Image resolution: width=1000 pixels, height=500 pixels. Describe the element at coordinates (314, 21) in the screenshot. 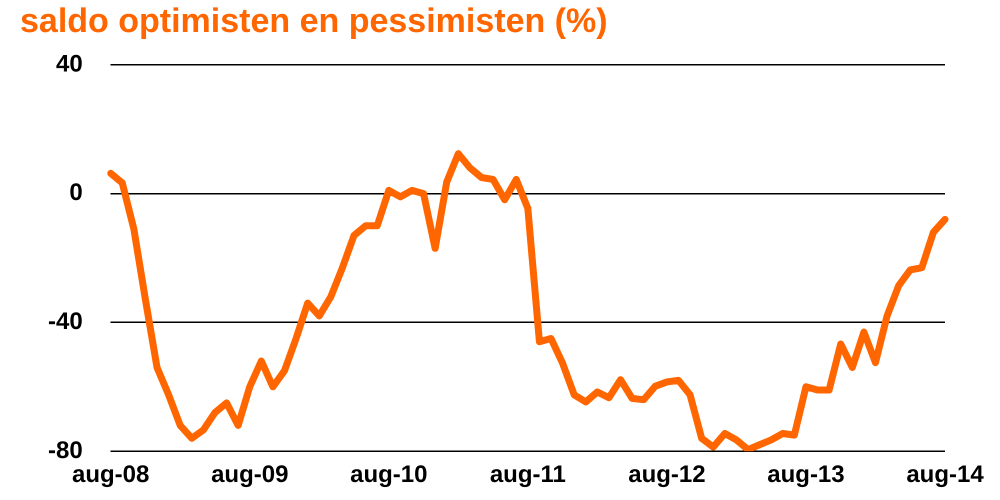

I see `chart-title: saldo optimisten en pessimisten (%)` at that location.